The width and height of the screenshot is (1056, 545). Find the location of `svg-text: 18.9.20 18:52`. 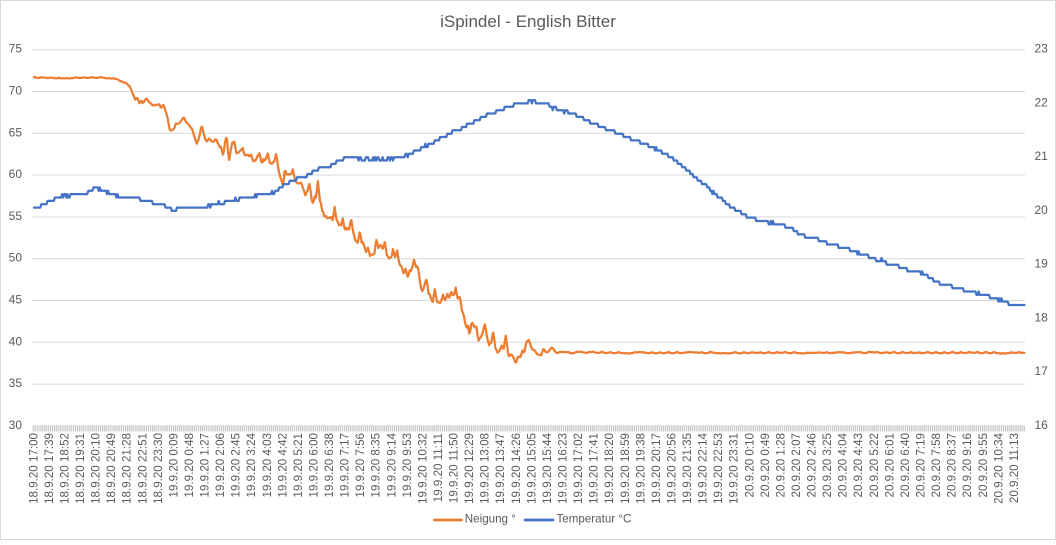

svg-text: 18.9.20 18:52 is located at coordinates (64, 468).